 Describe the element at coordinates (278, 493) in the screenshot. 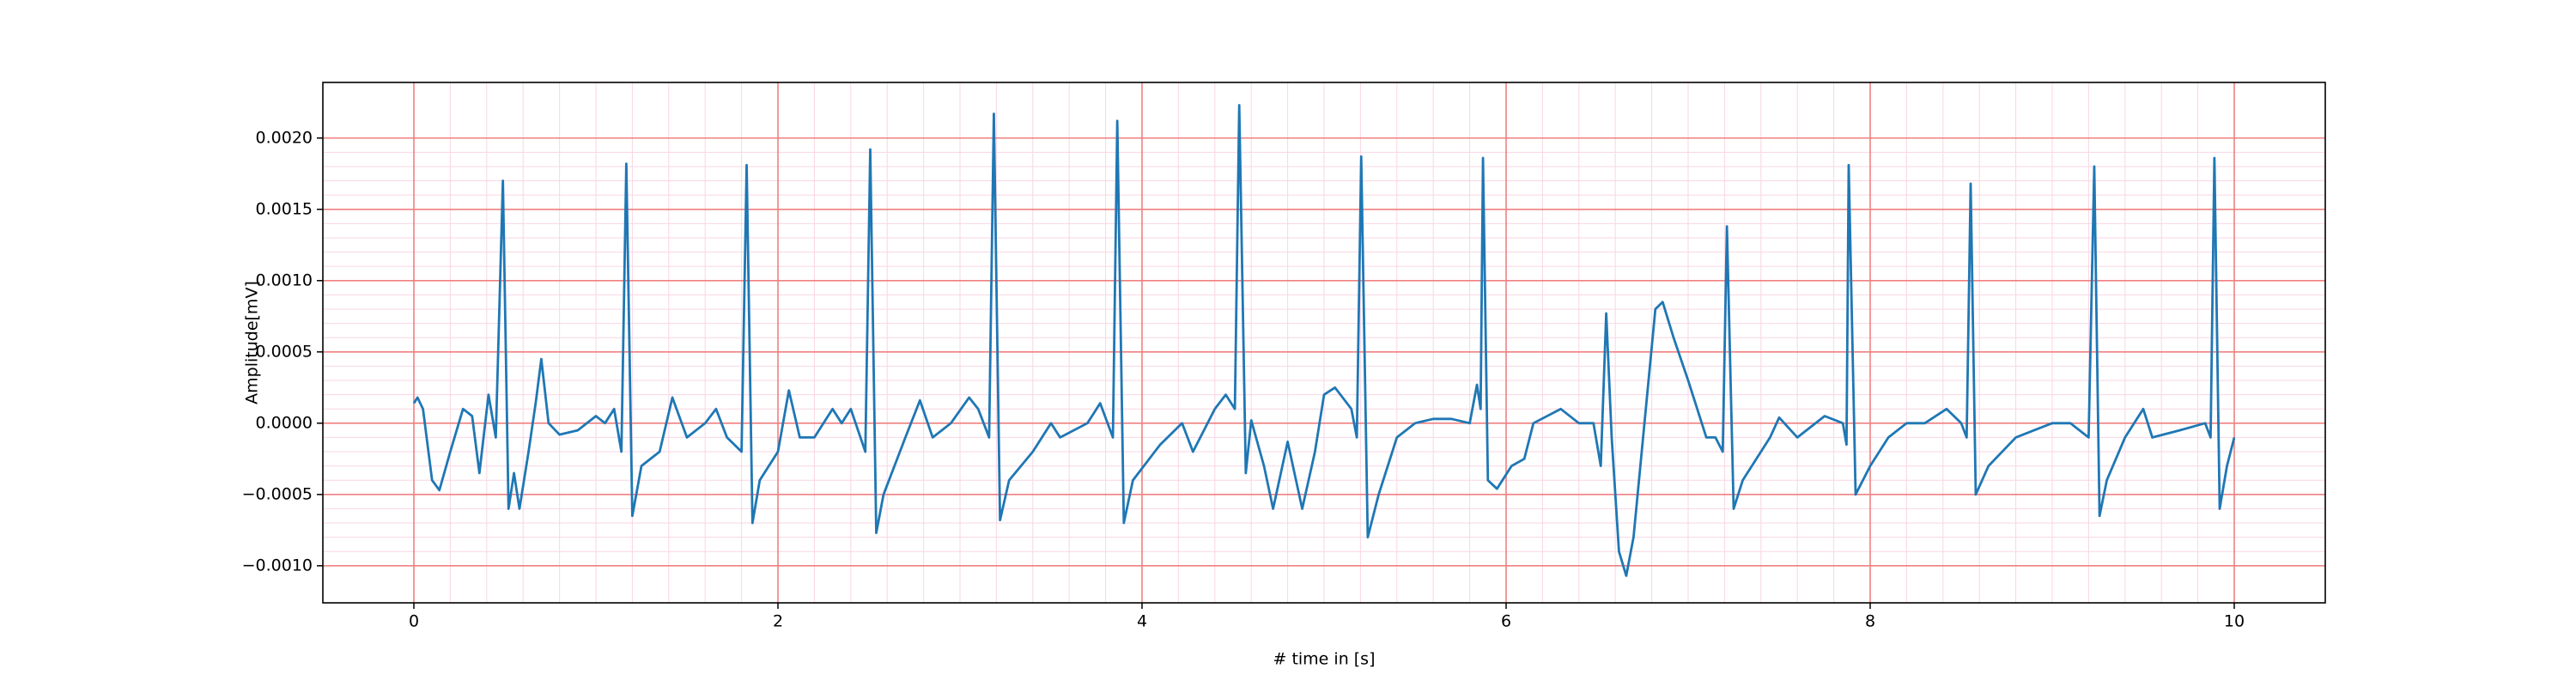

I see `y-tick-label: −0.0005` at that location.